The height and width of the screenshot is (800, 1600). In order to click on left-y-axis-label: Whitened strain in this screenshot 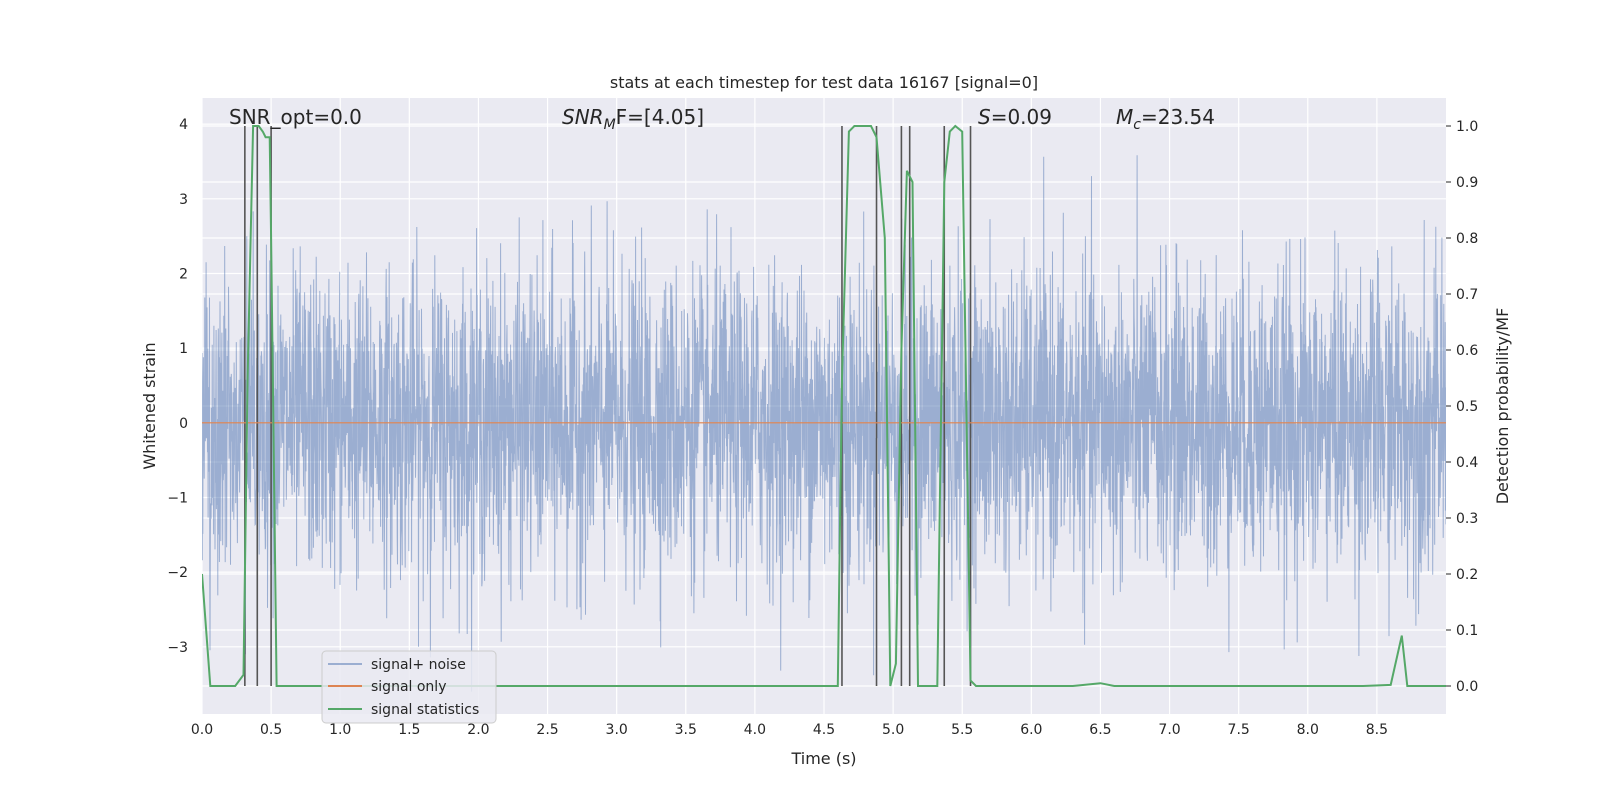, I will do `click(149, 405)`.